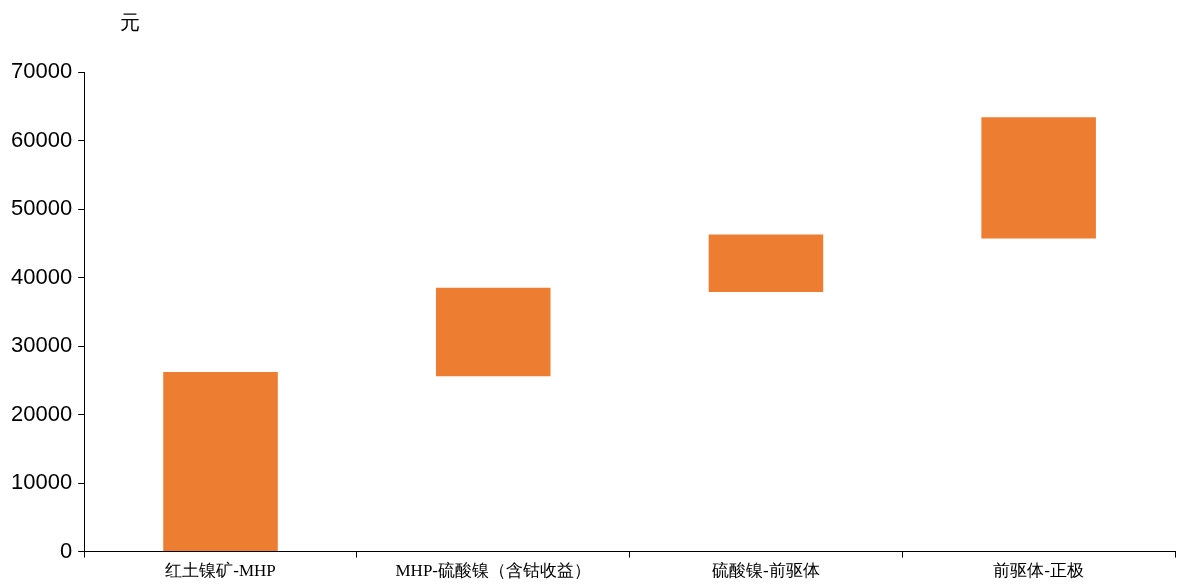  I want to click on y-tick-label: 0, so click(66, 550).